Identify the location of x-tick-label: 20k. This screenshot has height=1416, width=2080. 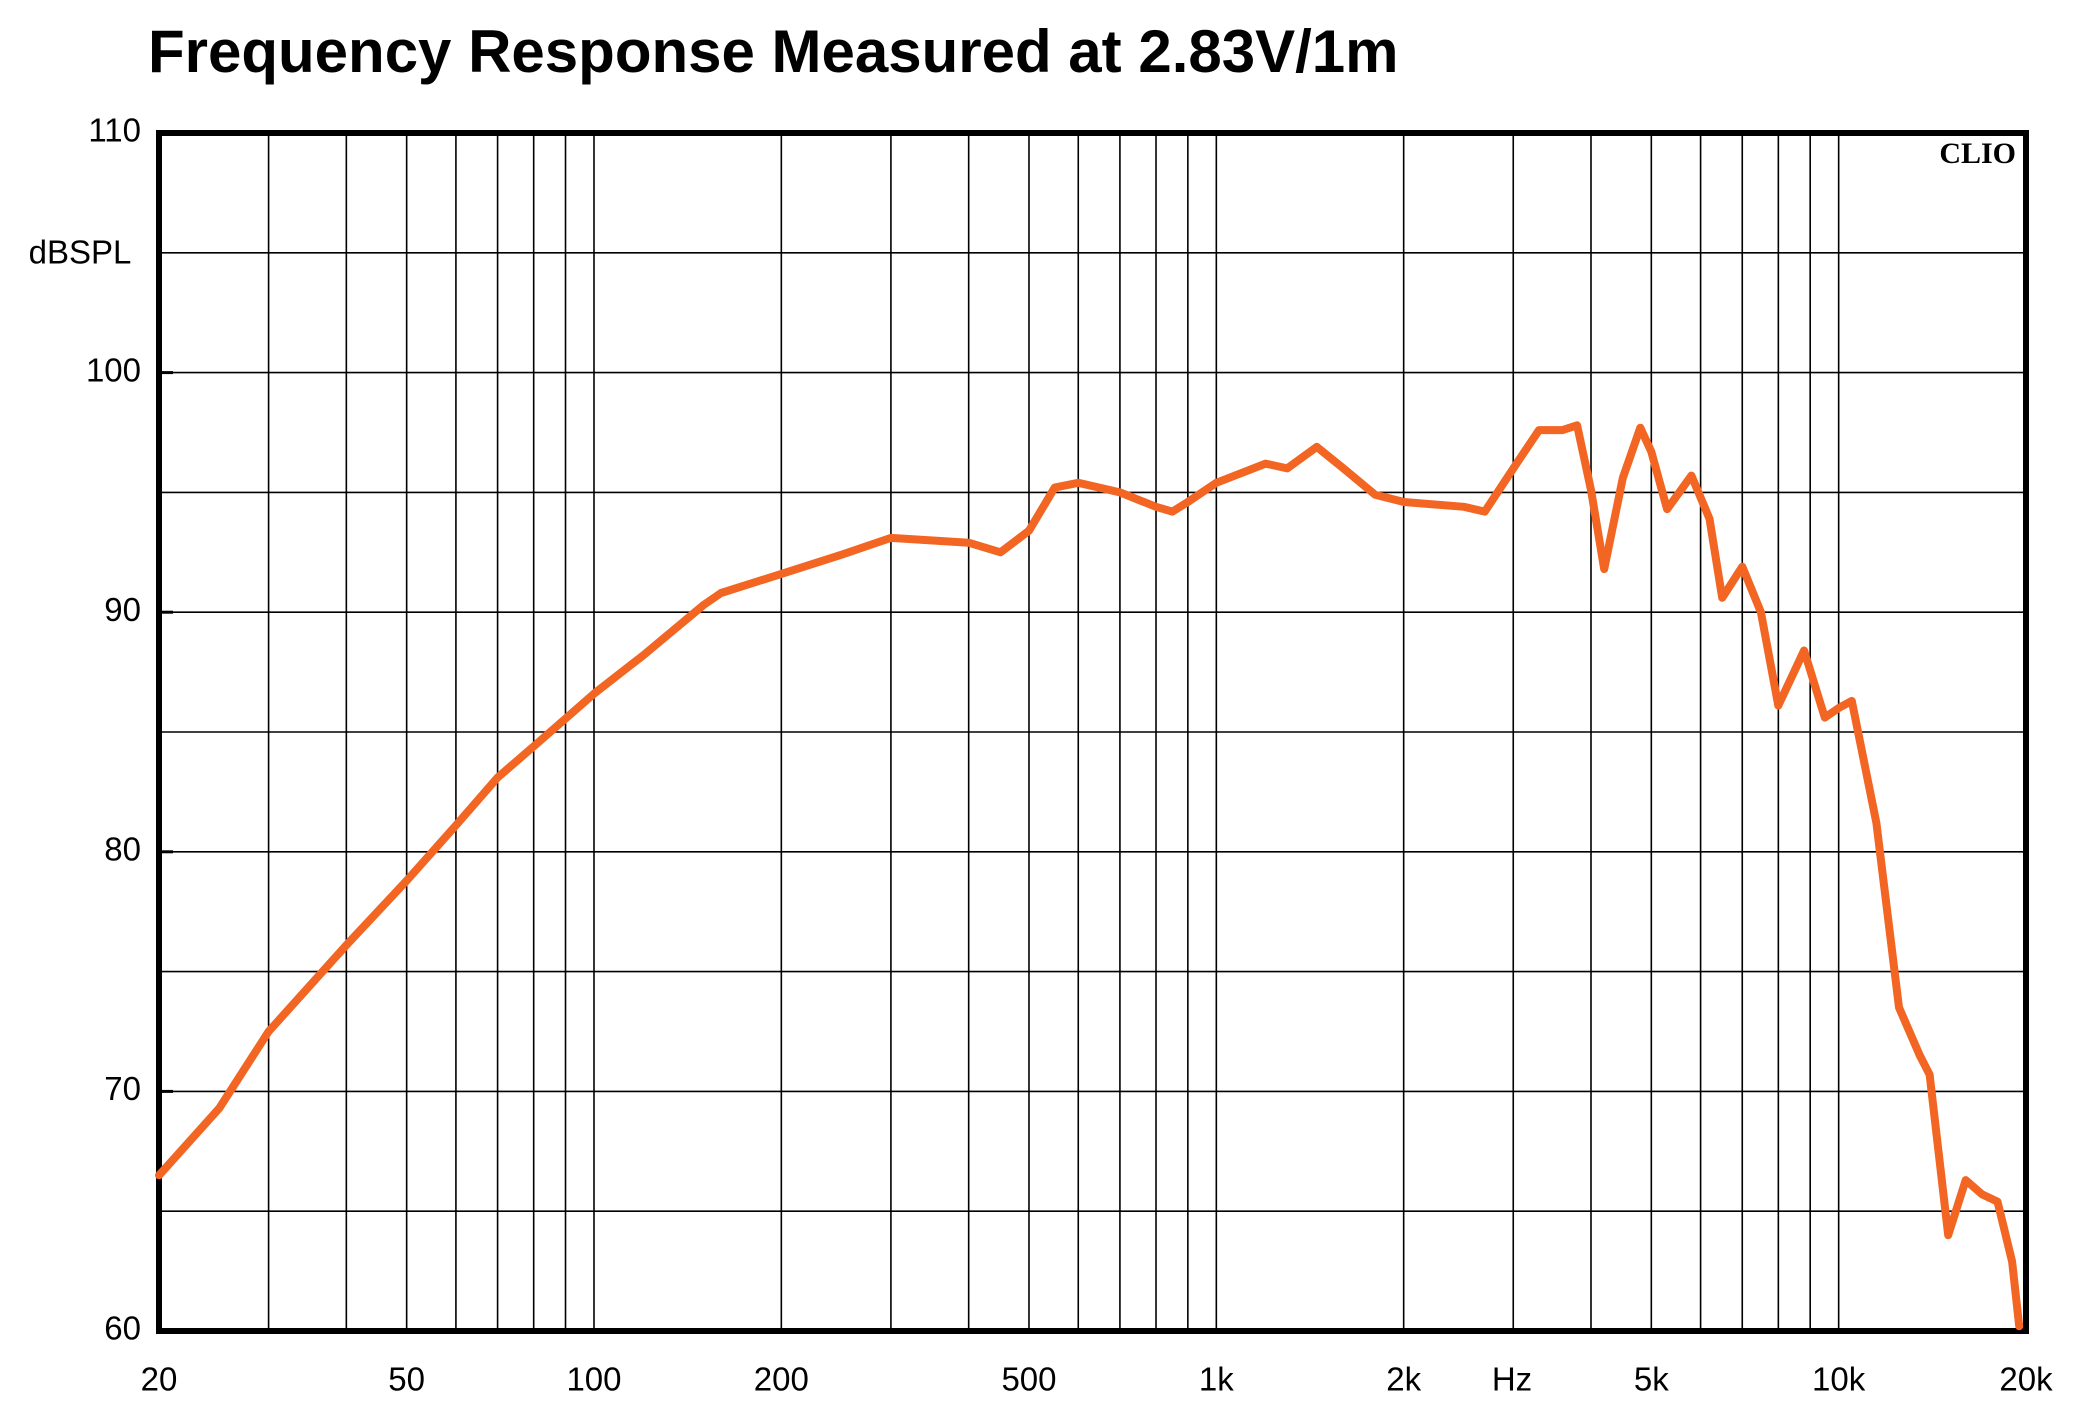
(2026, 1379).